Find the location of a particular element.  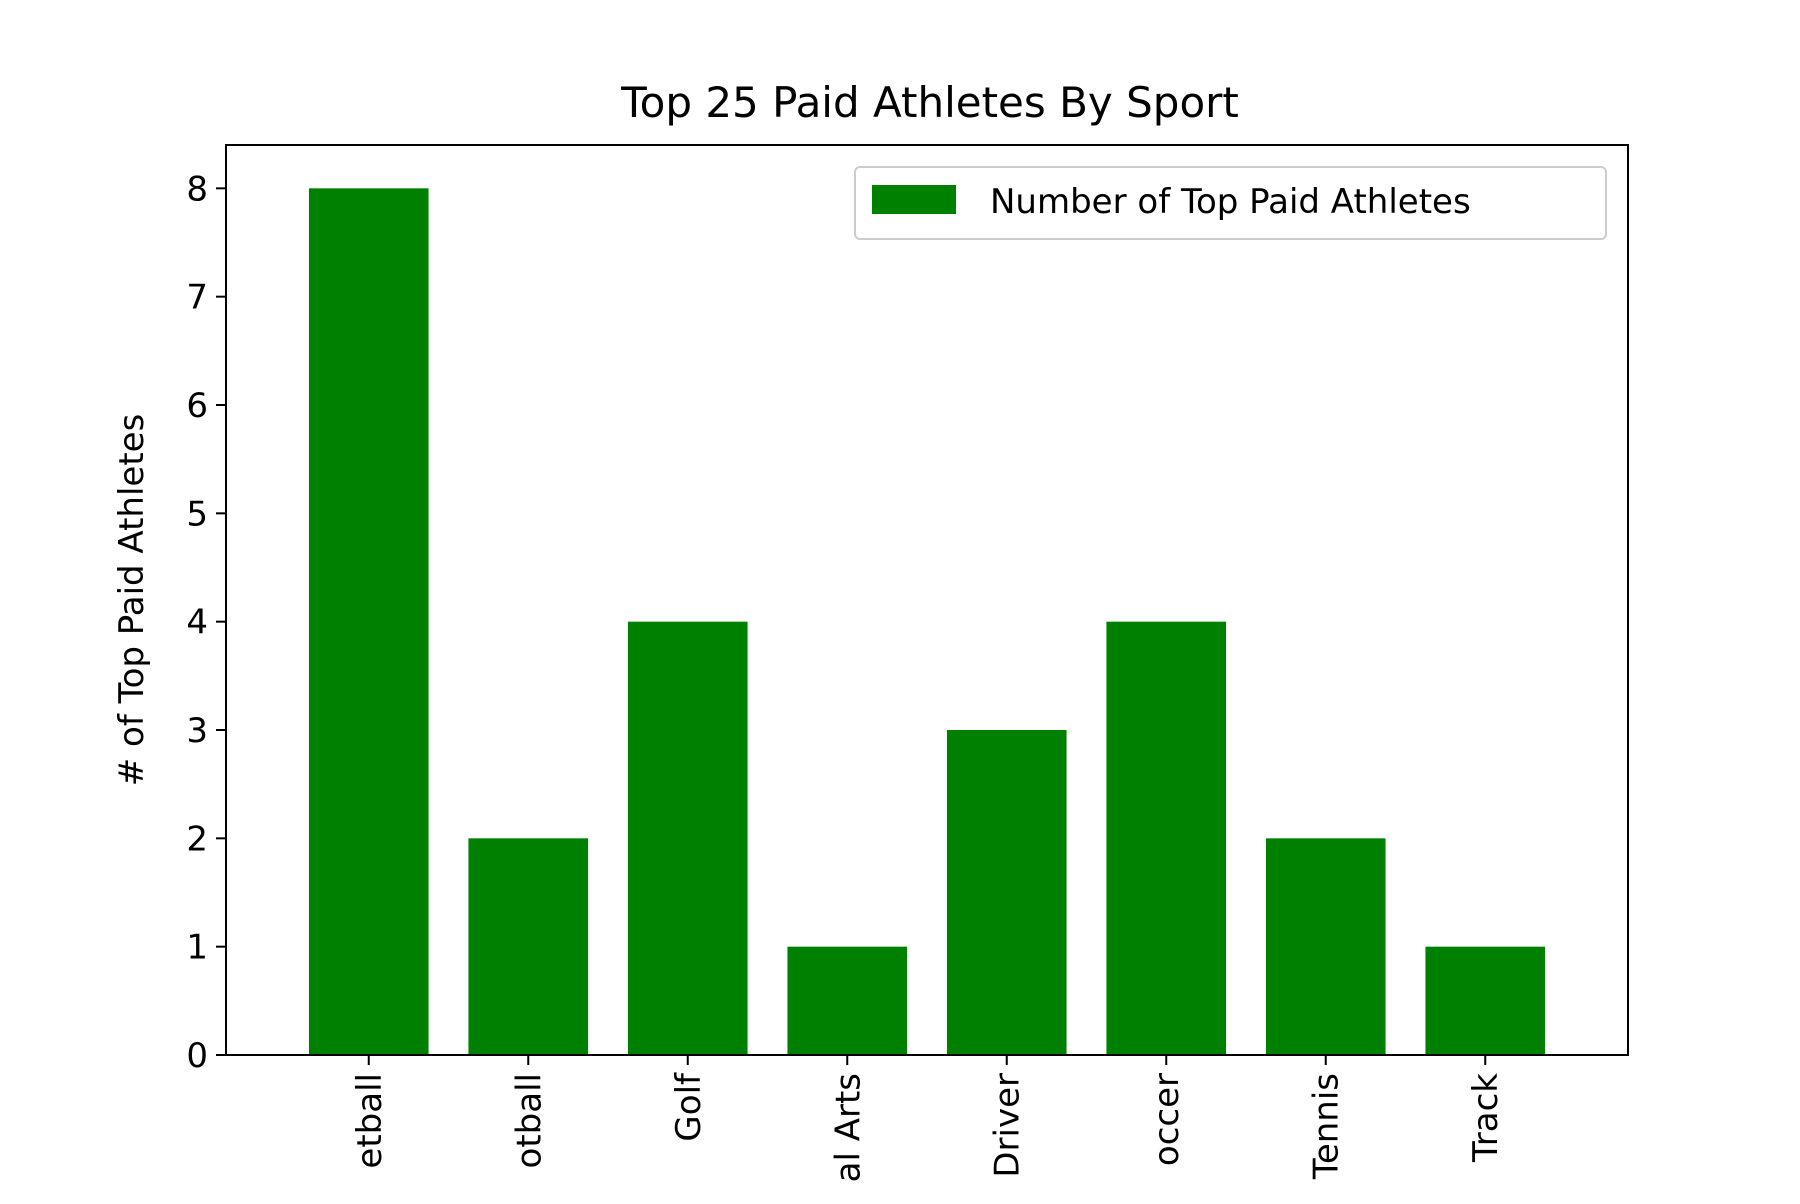

bar-golf is located at coordinates (687, 838).